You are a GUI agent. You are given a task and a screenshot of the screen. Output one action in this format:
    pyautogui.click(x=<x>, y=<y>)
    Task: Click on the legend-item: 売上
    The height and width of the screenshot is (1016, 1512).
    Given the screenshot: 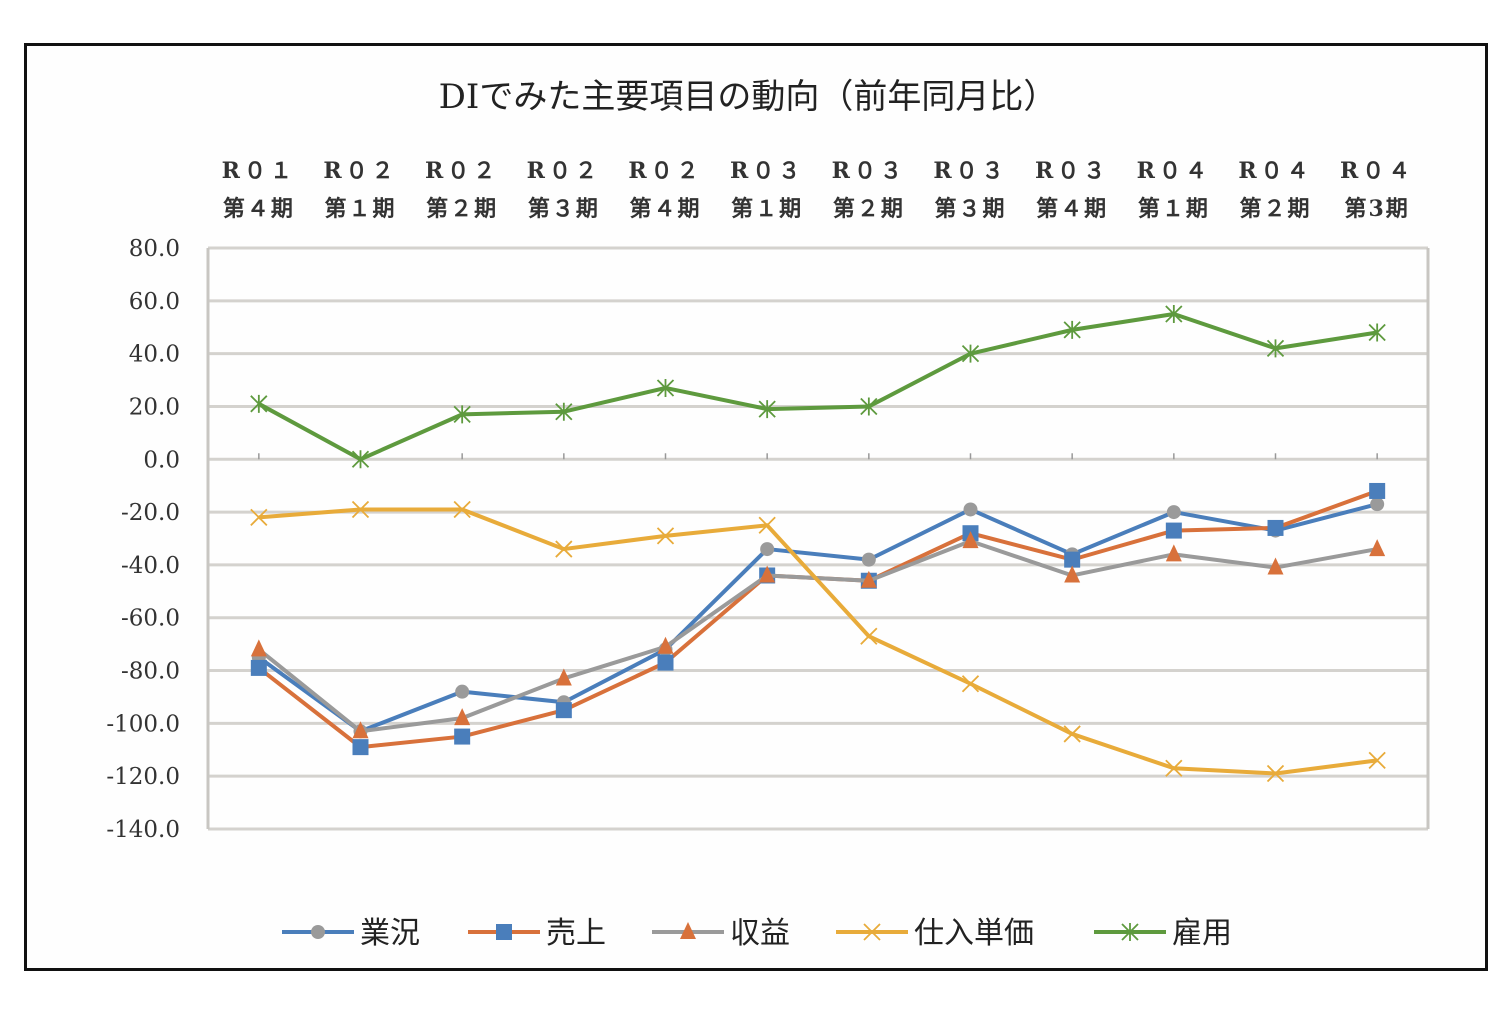 What is the action you would take?
    pyautogui.click(x=537, y=933)
    